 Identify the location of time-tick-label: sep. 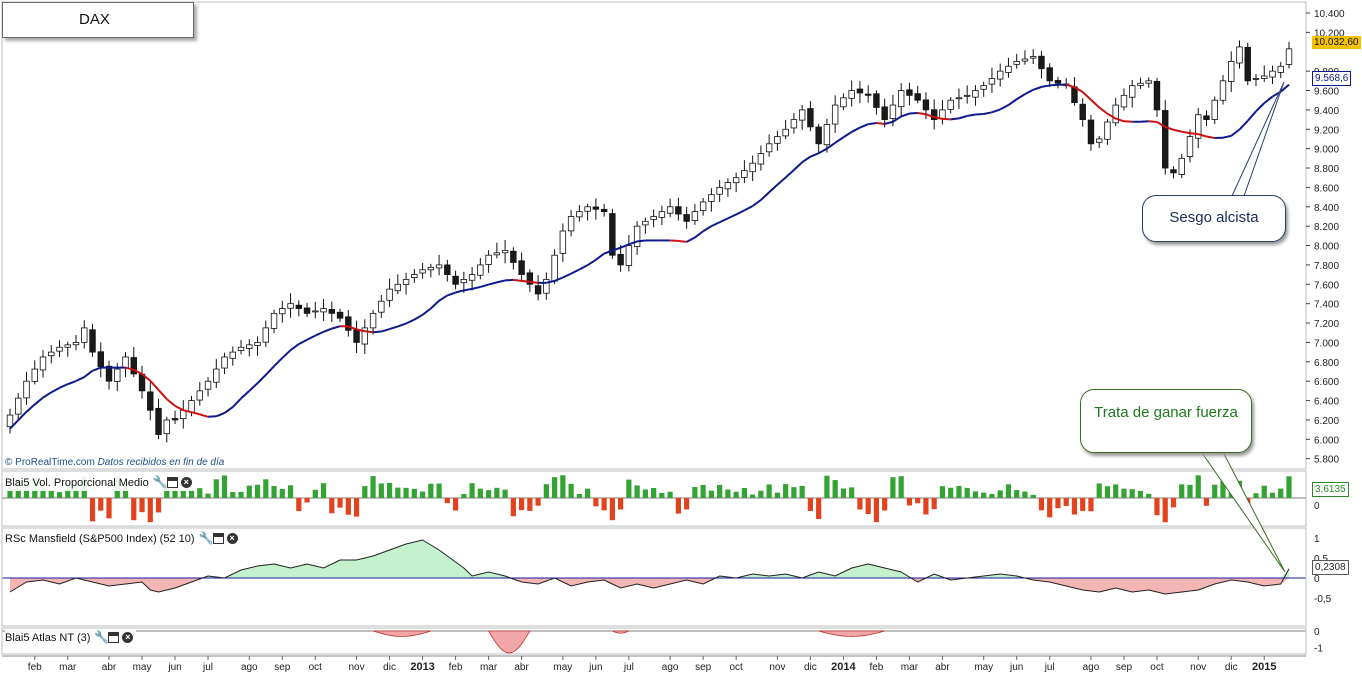
(1124, 667).